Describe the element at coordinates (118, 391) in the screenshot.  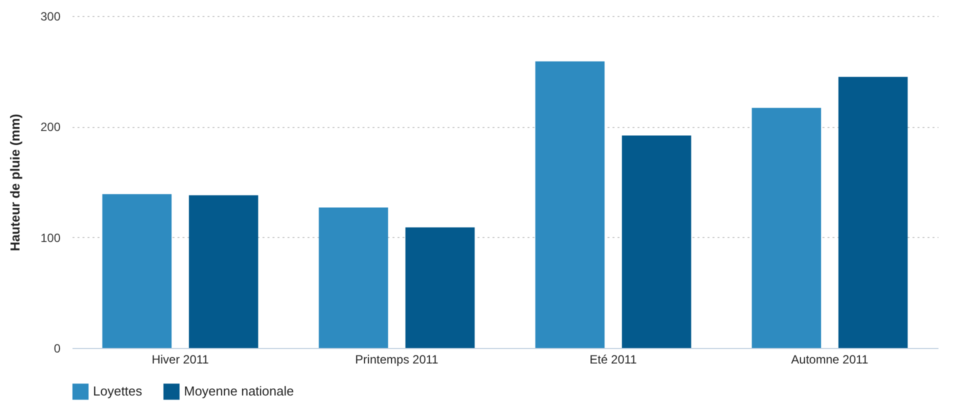
I see `legend-label: Loyettes` at that location.